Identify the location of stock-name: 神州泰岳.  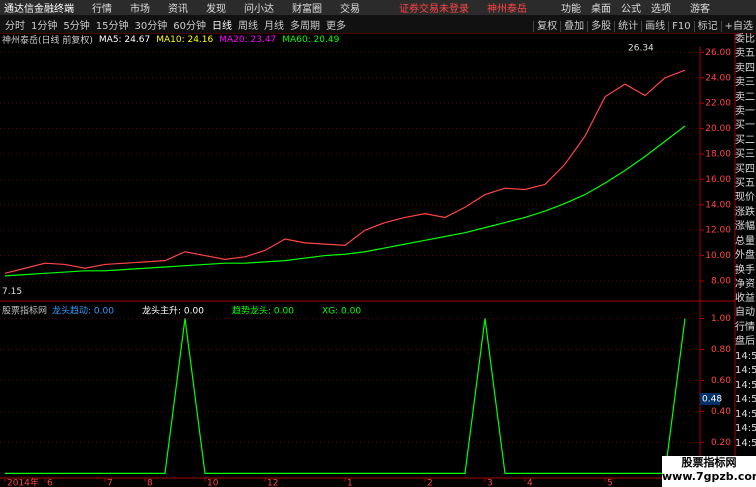
(507, 9).